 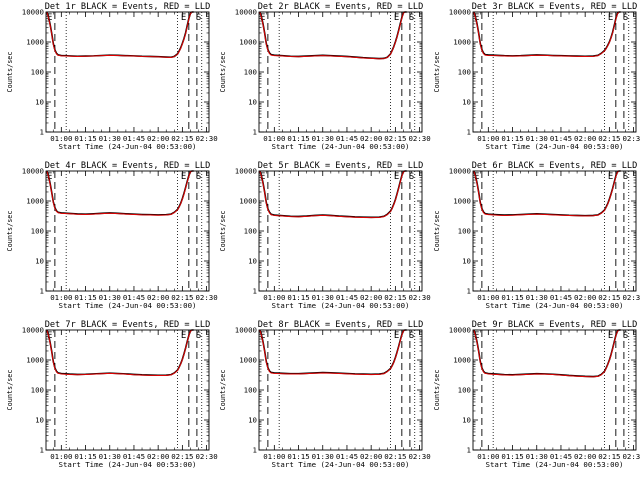 I want to click on panel-title: Det 4r BLACK = Events, RED = LLD, so click(x=128, y=166).